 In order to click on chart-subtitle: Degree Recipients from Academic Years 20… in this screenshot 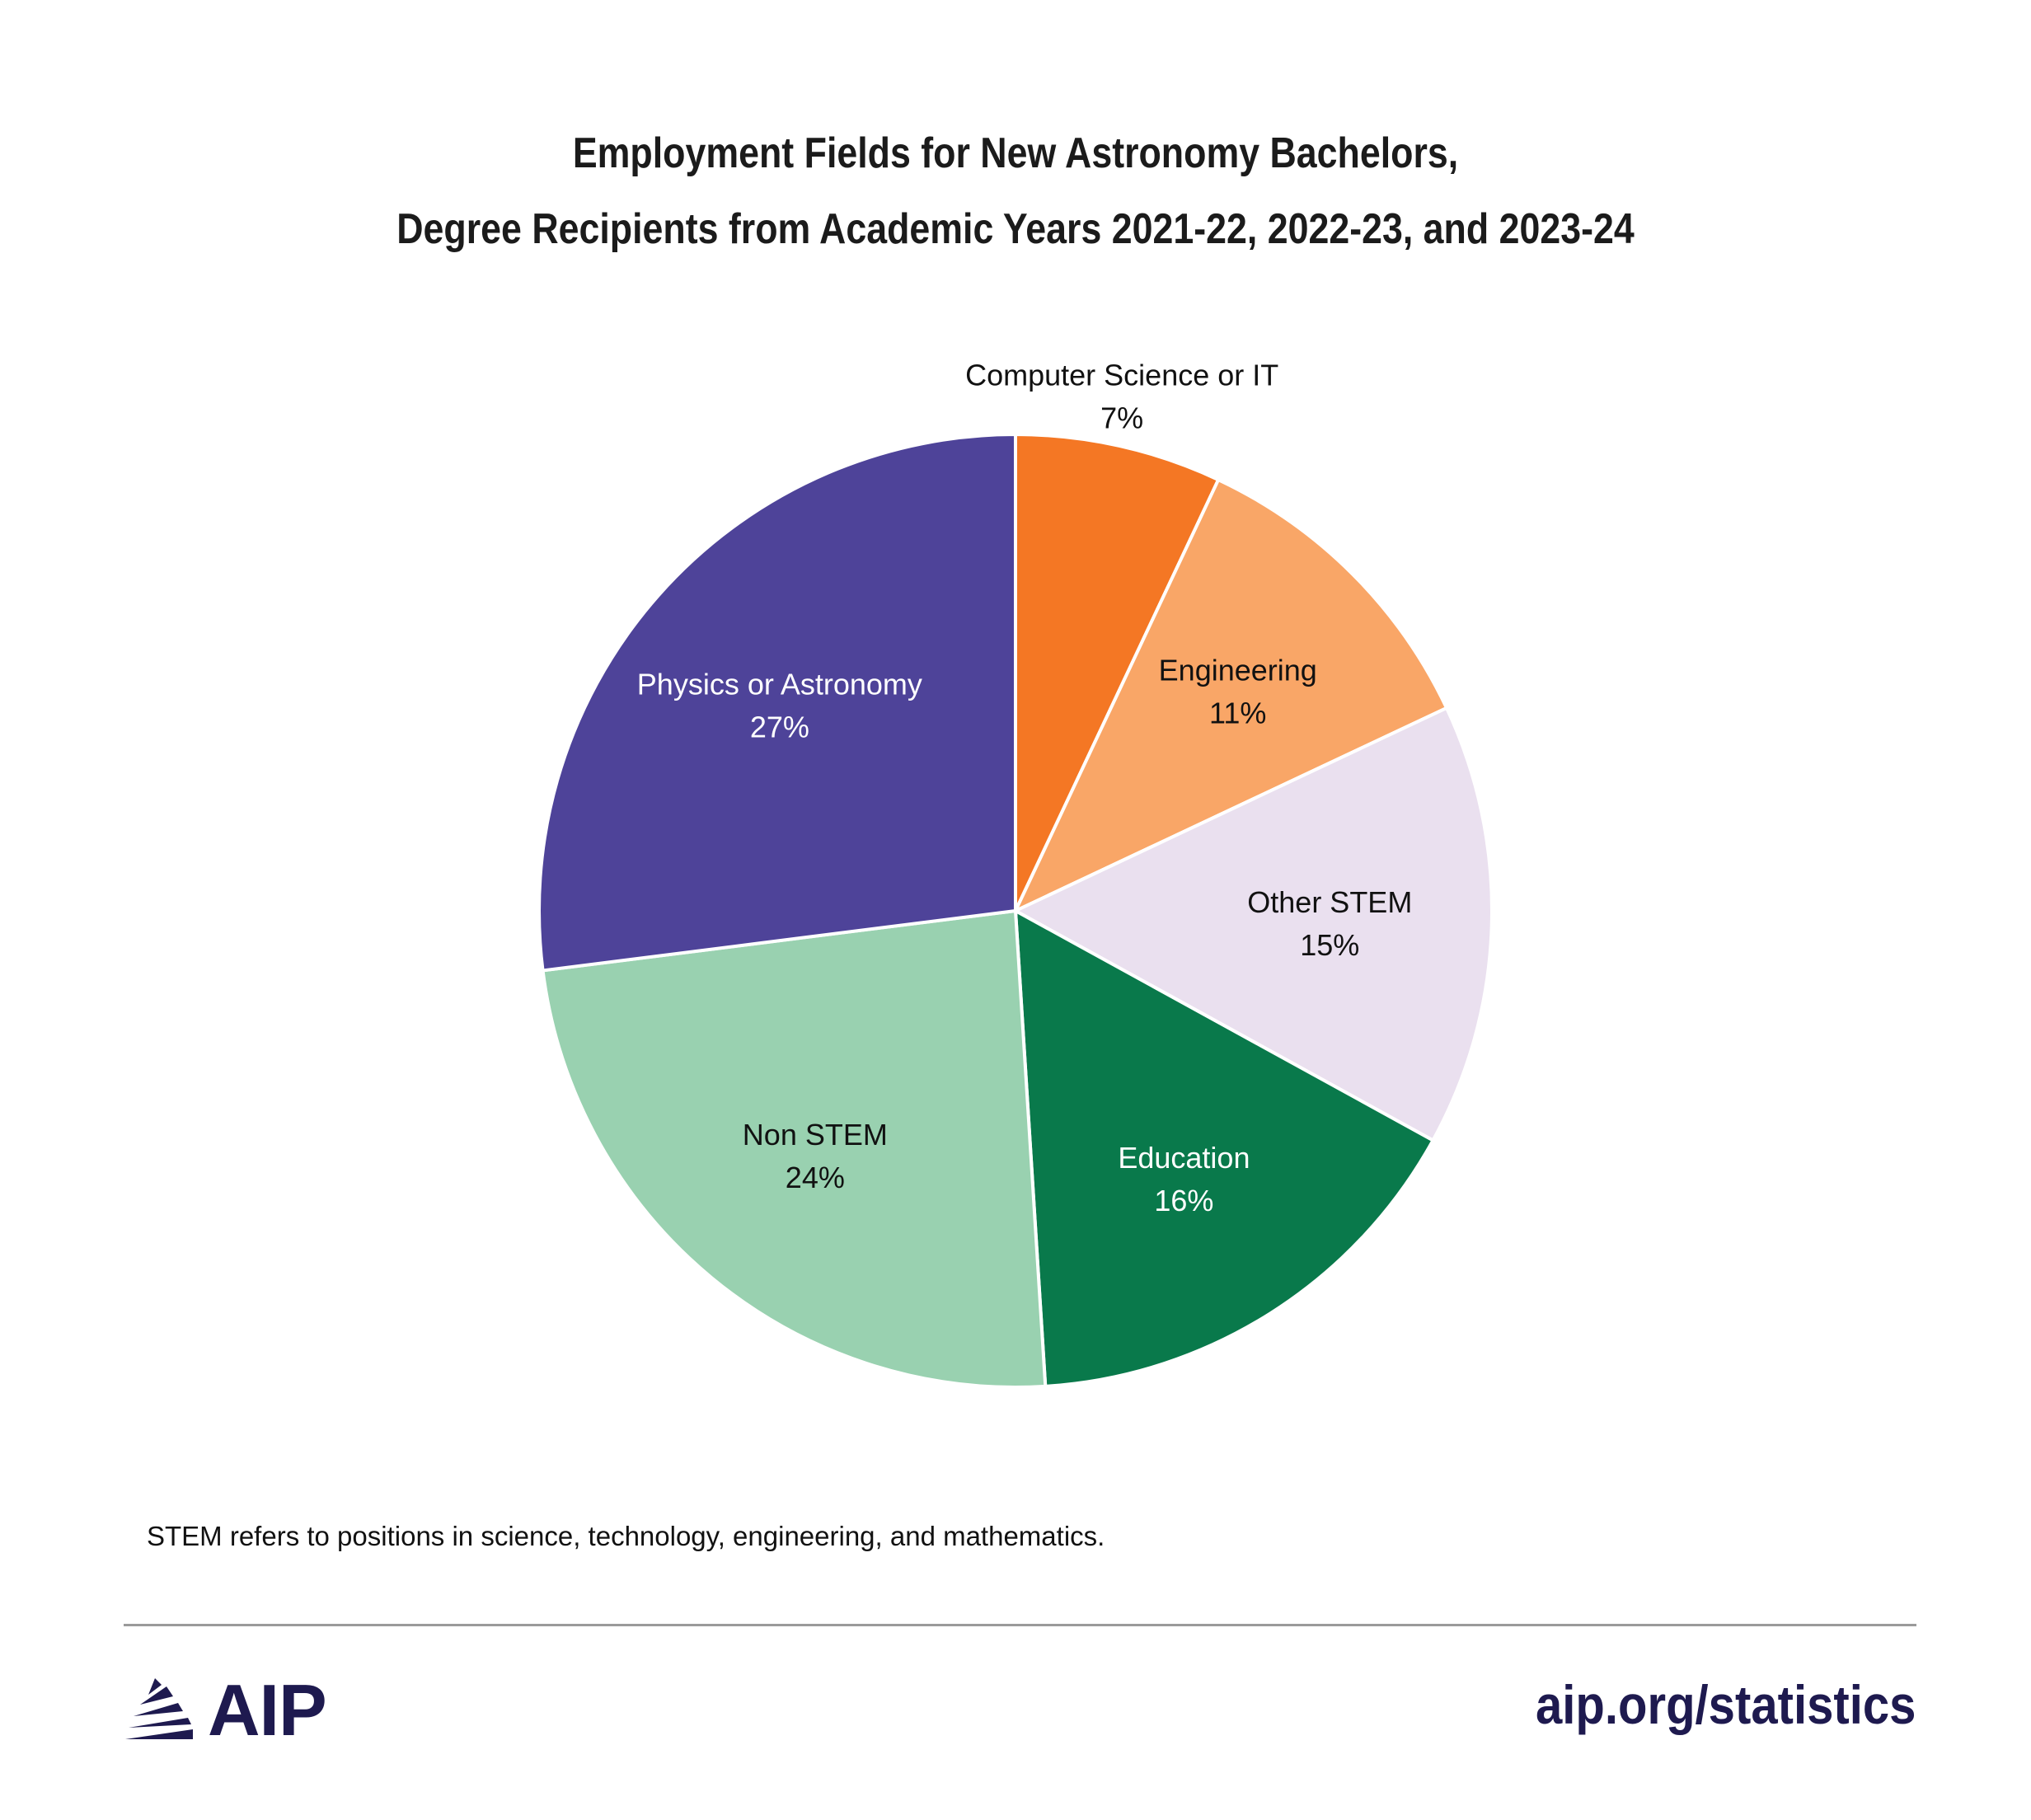, I will do `click(1016, 229)`.